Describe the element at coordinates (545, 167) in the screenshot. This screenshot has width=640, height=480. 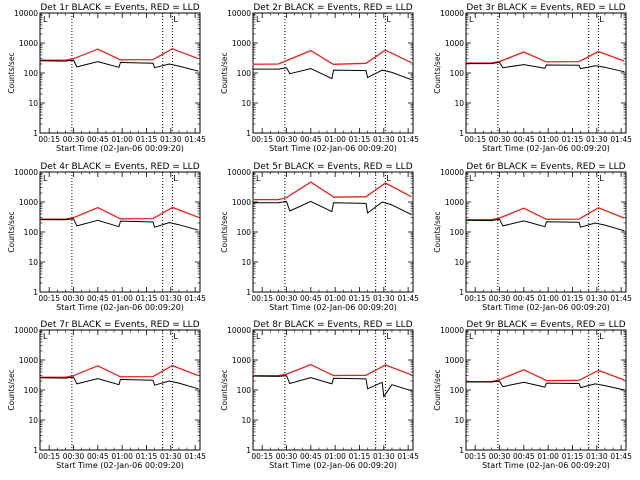
I see `panel-title: Det 6r BLACK = Events, RED = LLD` at that location.